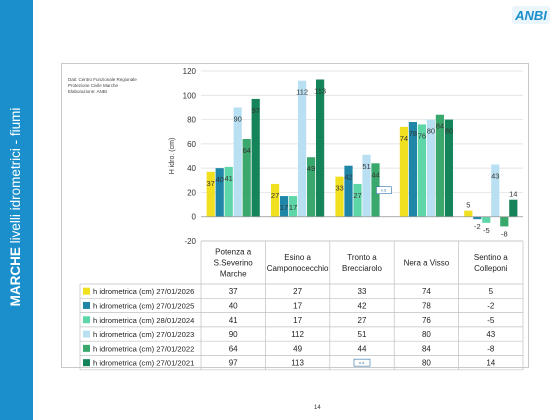 The width and height of the screenshot is (560, 420). What do you see at coordinates (491, 268) in the screenshot?
I see `category-label: Colleponi` at bounding box center [491, 268].